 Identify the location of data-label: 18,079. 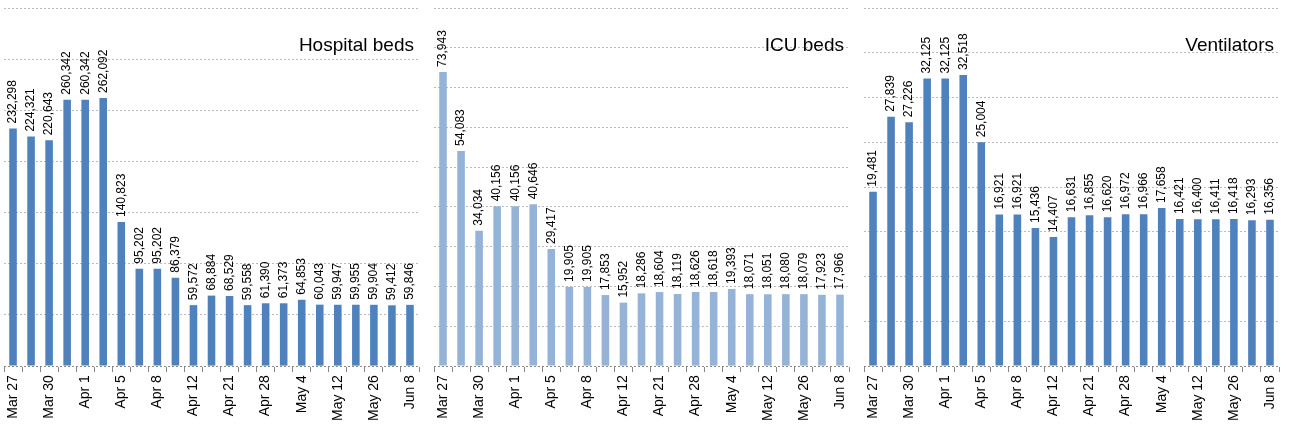
(803, 271).